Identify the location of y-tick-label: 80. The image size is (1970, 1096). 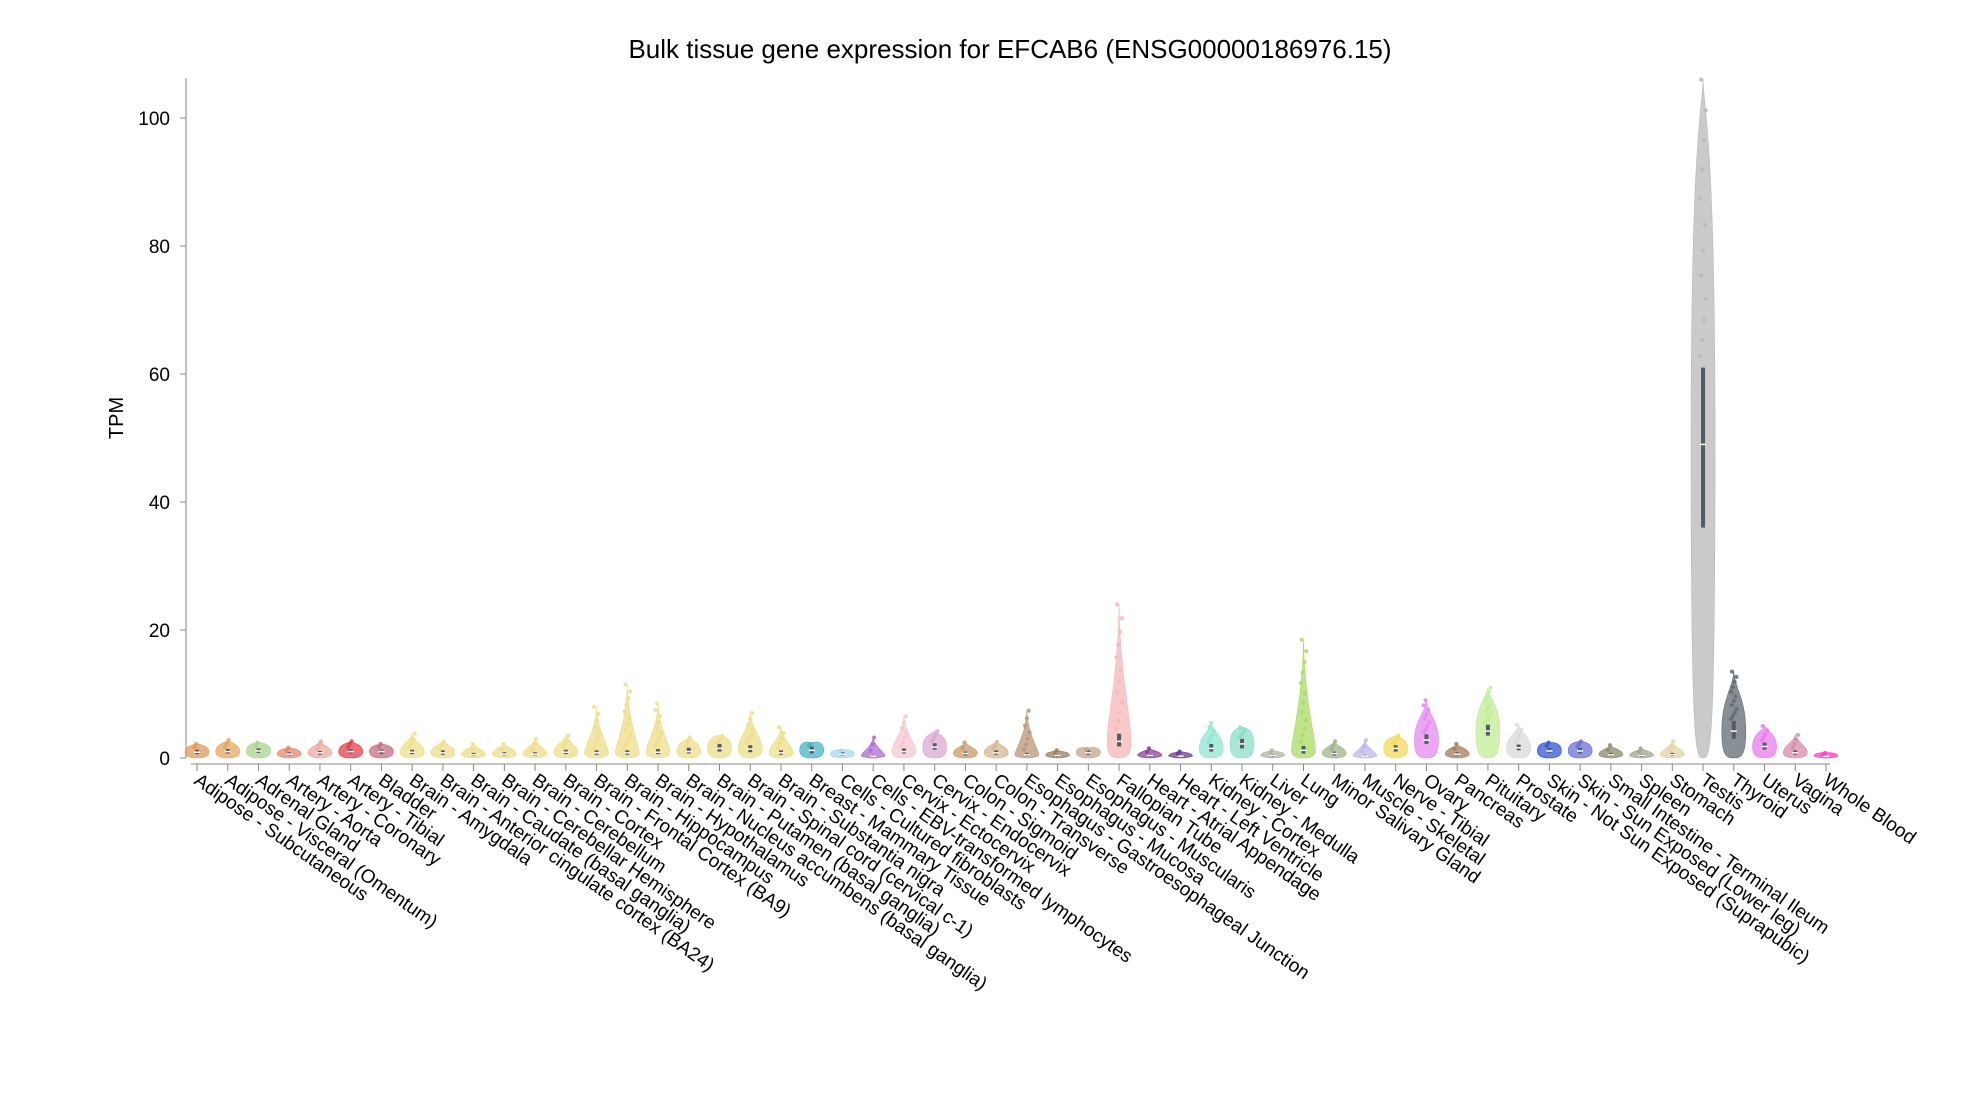
(159, 247).